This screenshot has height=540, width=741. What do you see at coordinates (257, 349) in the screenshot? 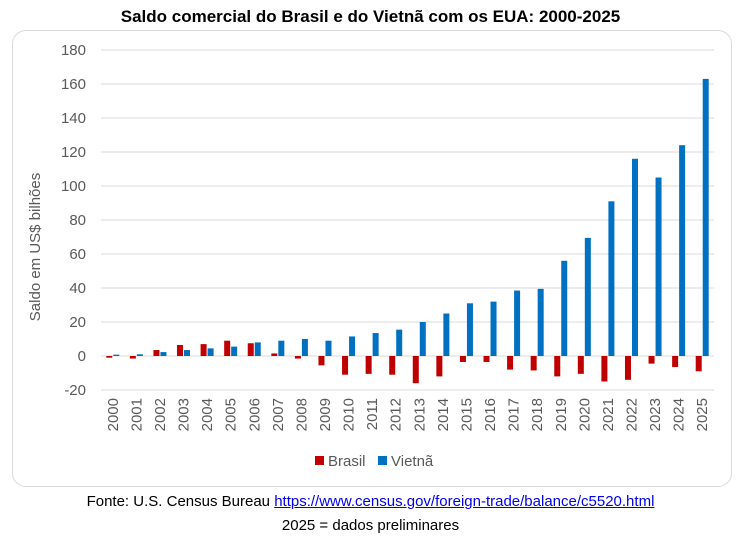
I see `bar-vietna-2006` at bounding box center [257, 349].